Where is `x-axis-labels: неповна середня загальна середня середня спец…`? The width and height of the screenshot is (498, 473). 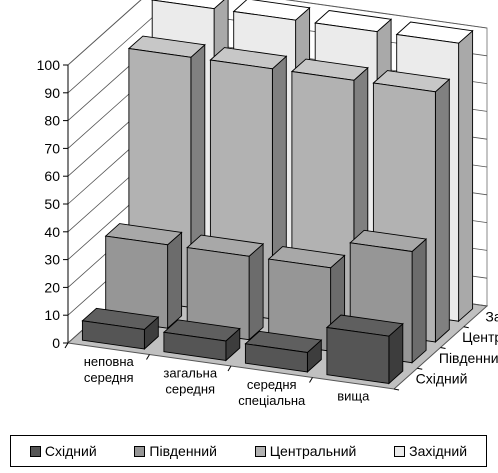 x-axis-labels: неповна середня загальна середня середня спец… is located at coordinates (217, 375).